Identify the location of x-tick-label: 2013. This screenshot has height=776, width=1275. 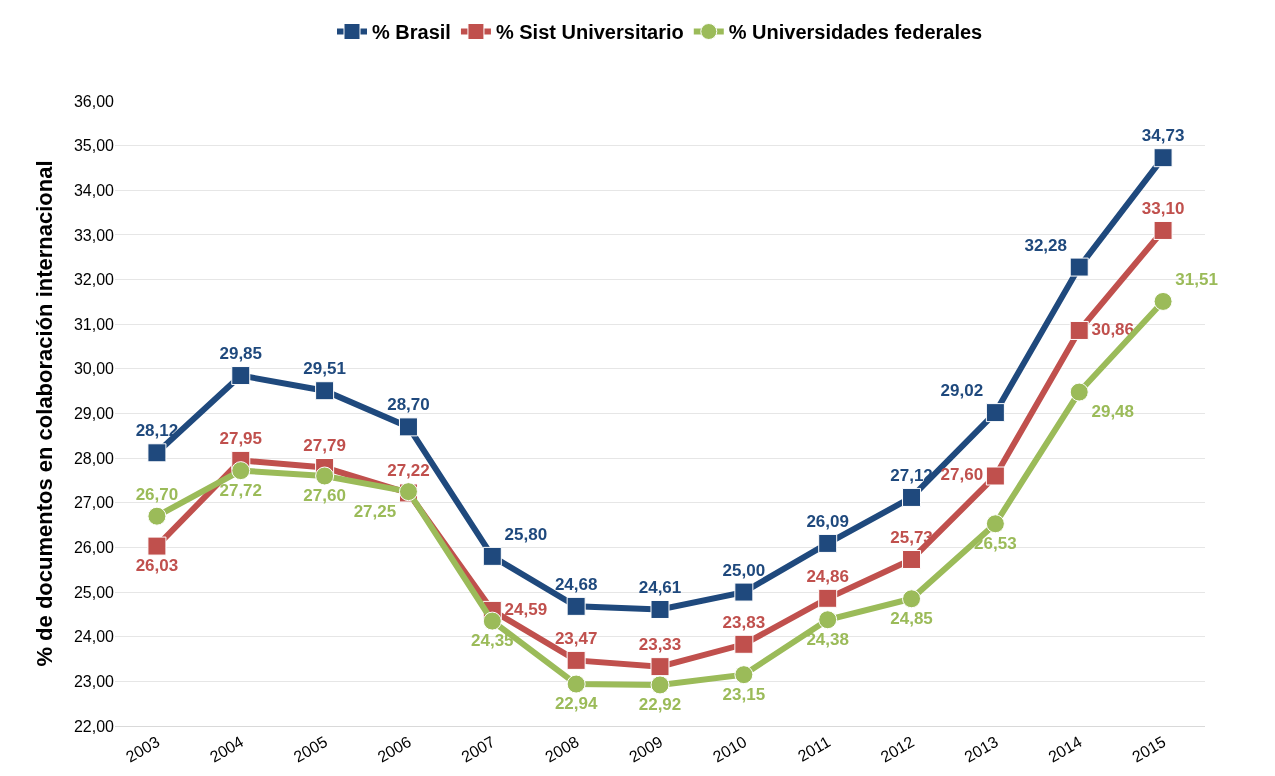
(981, 749).